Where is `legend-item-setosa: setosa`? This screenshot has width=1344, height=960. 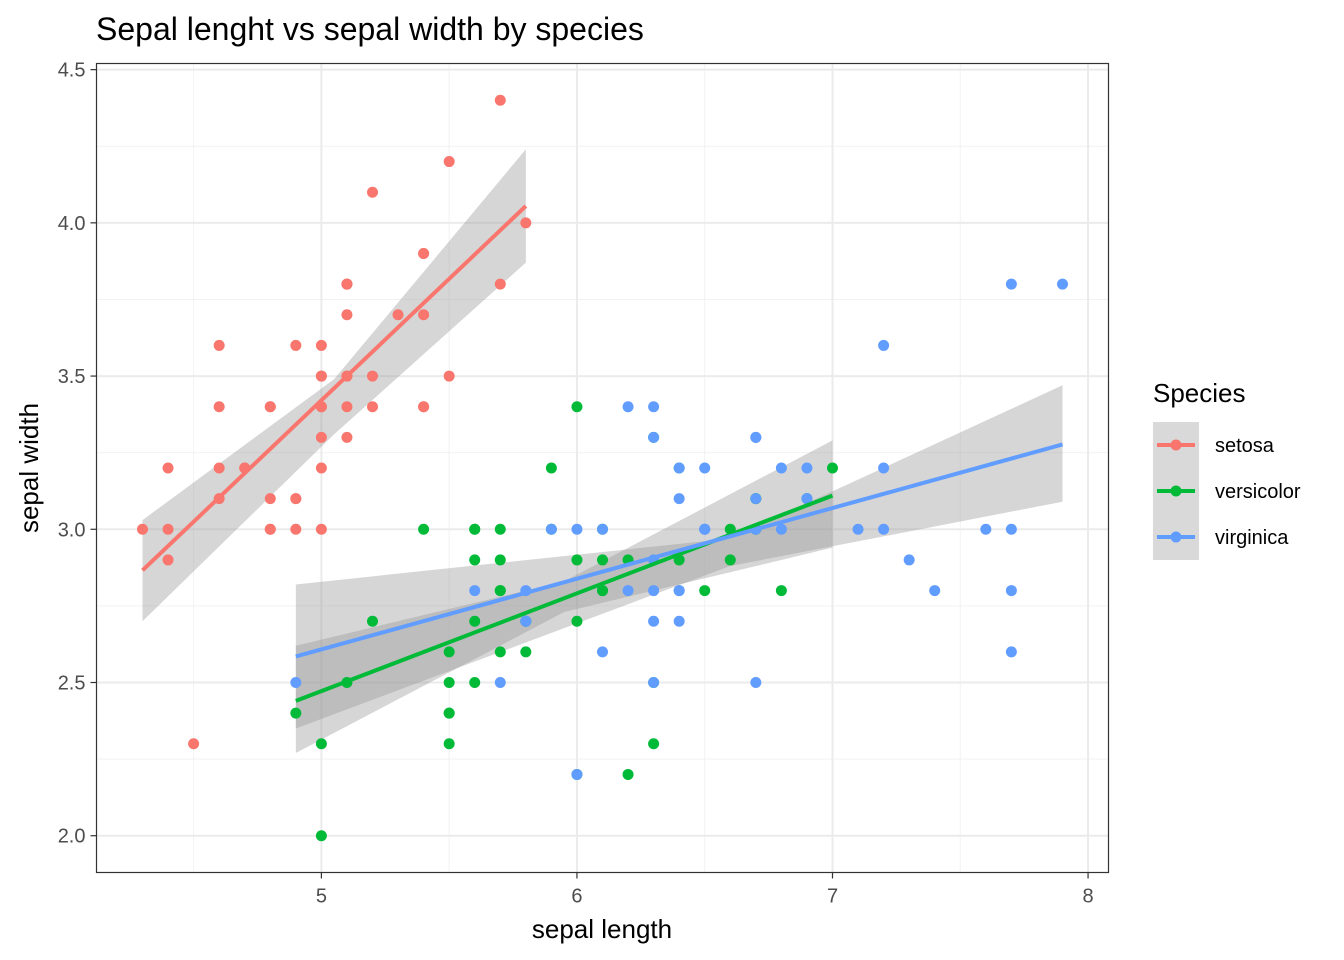 legend-item-setosa: setosa is located at coordinates (1214, 445).